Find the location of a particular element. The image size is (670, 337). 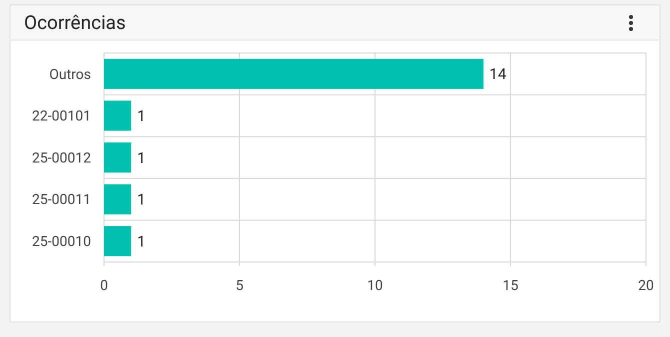

x-tick-label: 0 is located at coordinates (104, 286).